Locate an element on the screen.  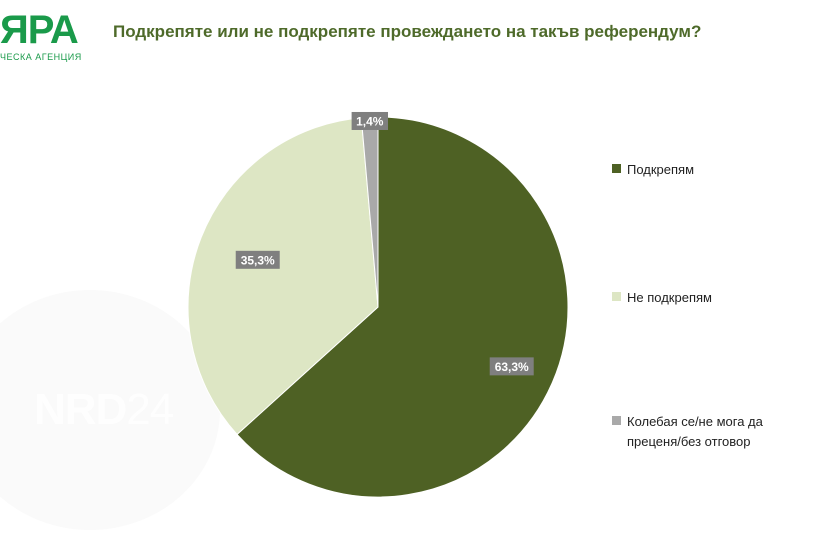
legend-label: Подкрепям is located at coordinates (661, 169).